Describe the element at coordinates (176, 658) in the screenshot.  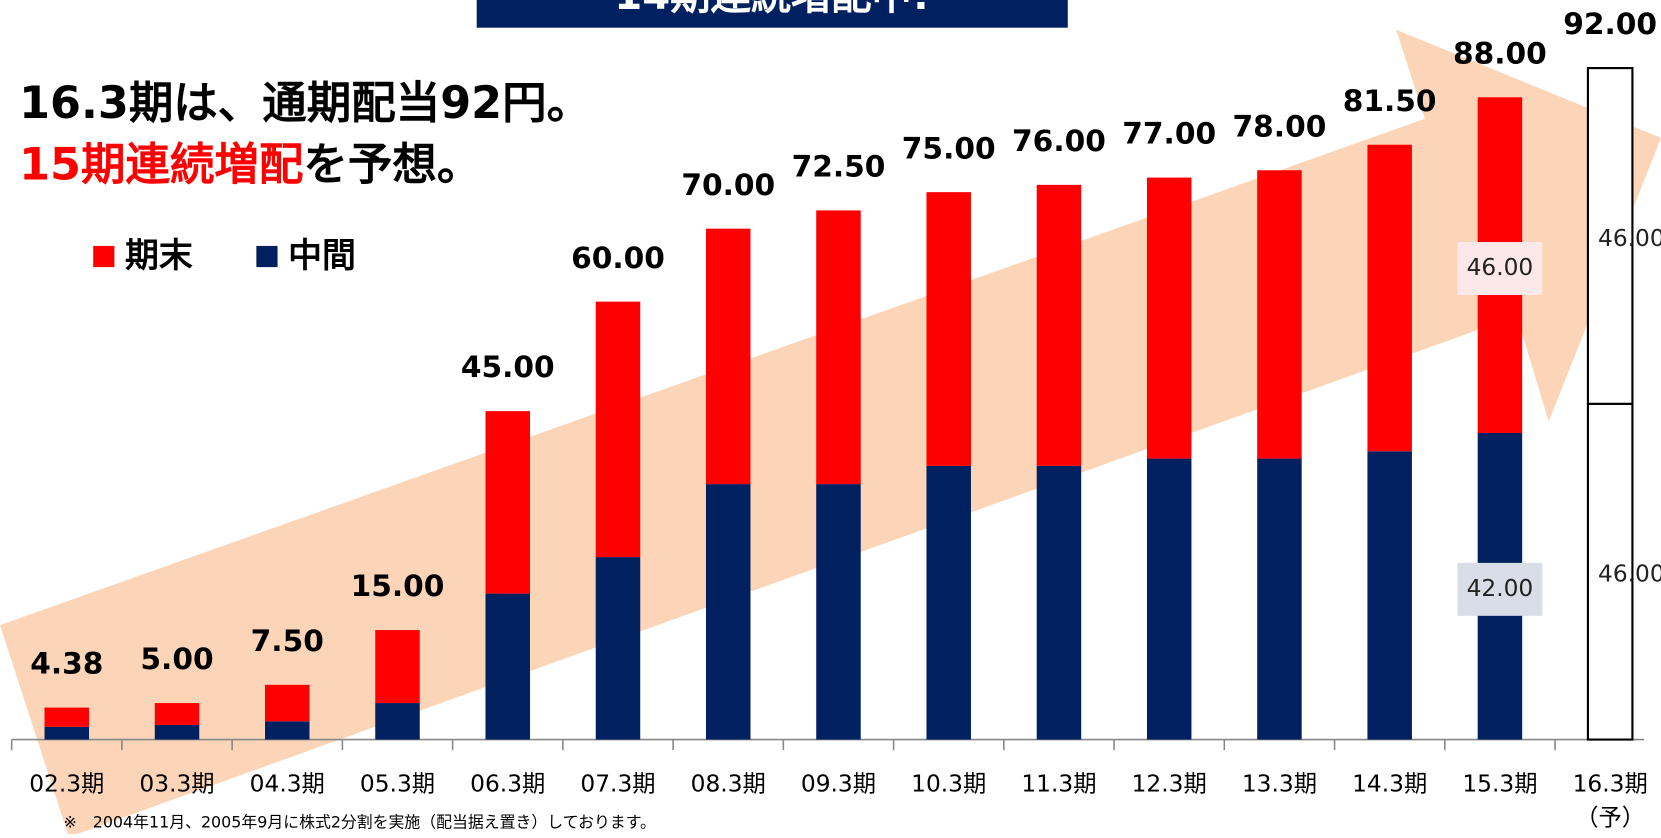
I see `total-label: 5.00` at that location.